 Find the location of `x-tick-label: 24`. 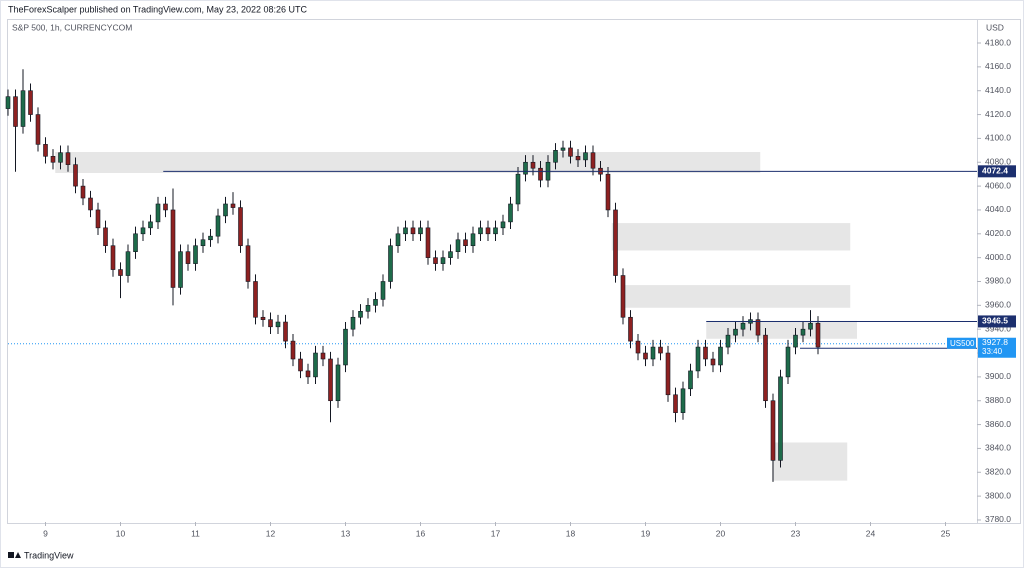

x-tick-label: 24 is located at coordinates (871, 533).